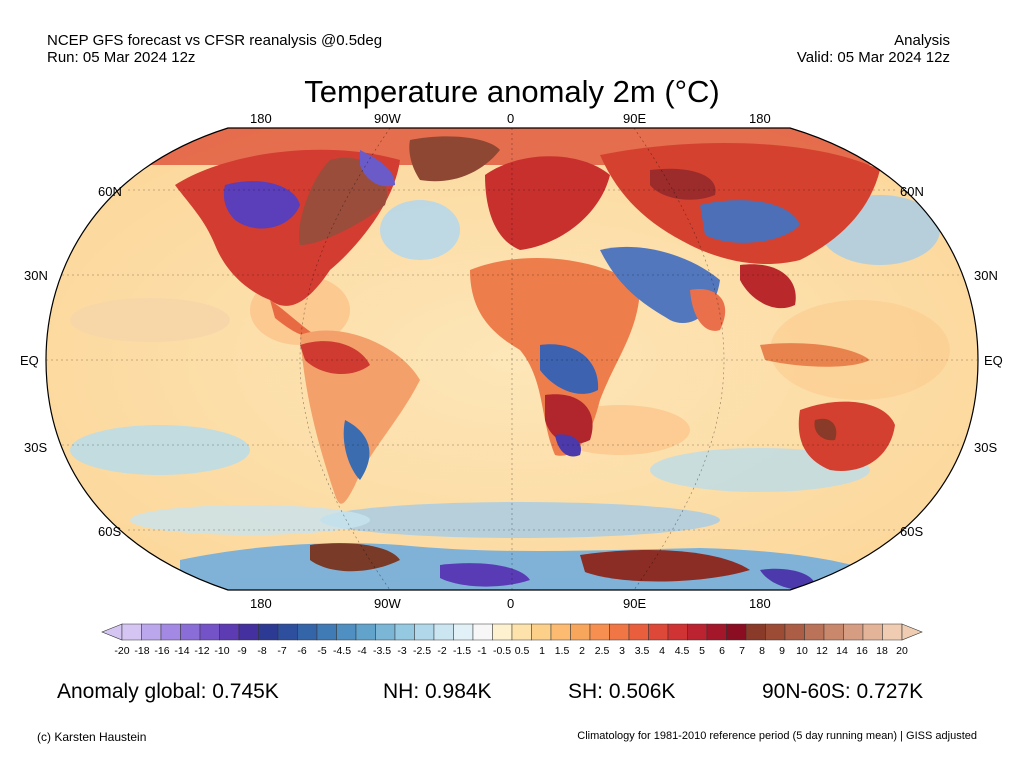  What do you see at coordinates (422, 651) in the screenshot?
I see `colorbar-tick-label: -2.5` at bounding box center [422, 651].